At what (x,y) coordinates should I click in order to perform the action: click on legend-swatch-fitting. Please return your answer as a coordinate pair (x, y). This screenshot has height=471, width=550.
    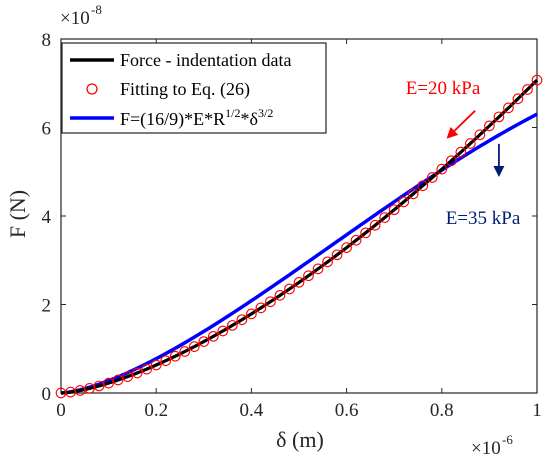
    Looking at the image, I should click on (92, 89).